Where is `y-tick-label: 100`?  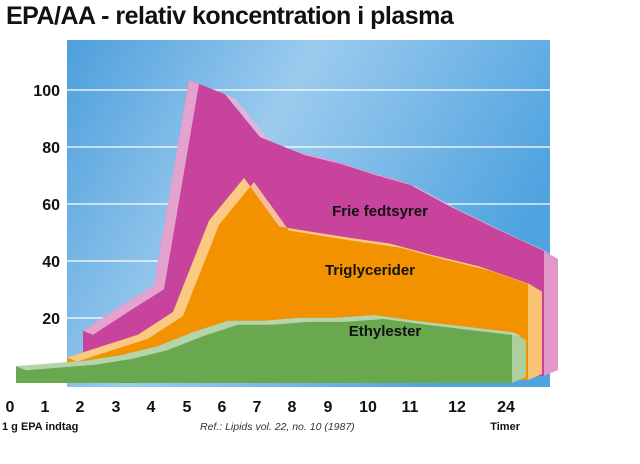
y-tick-label: 100 is located at coordinates (46, 91).